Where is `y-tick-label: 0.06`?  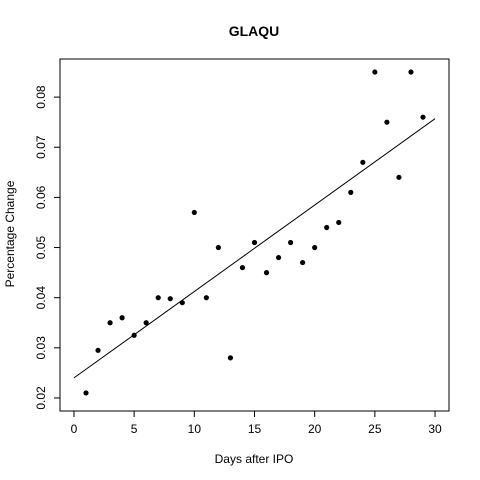 y-tick-label: 0.06 is located at coordinates (41, 197).